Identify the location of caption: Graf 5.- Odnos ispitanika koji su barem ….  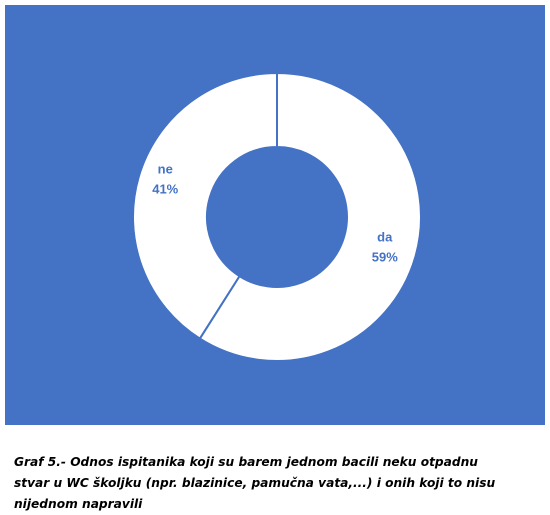
(255, 483).